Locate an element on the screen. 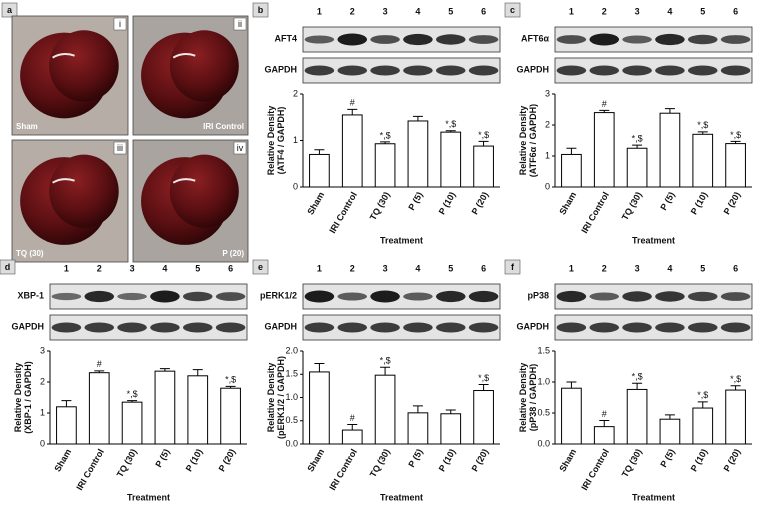 This screenshot has height=507, width=760. lane-number: 5 is located at coordinates (450, 11).